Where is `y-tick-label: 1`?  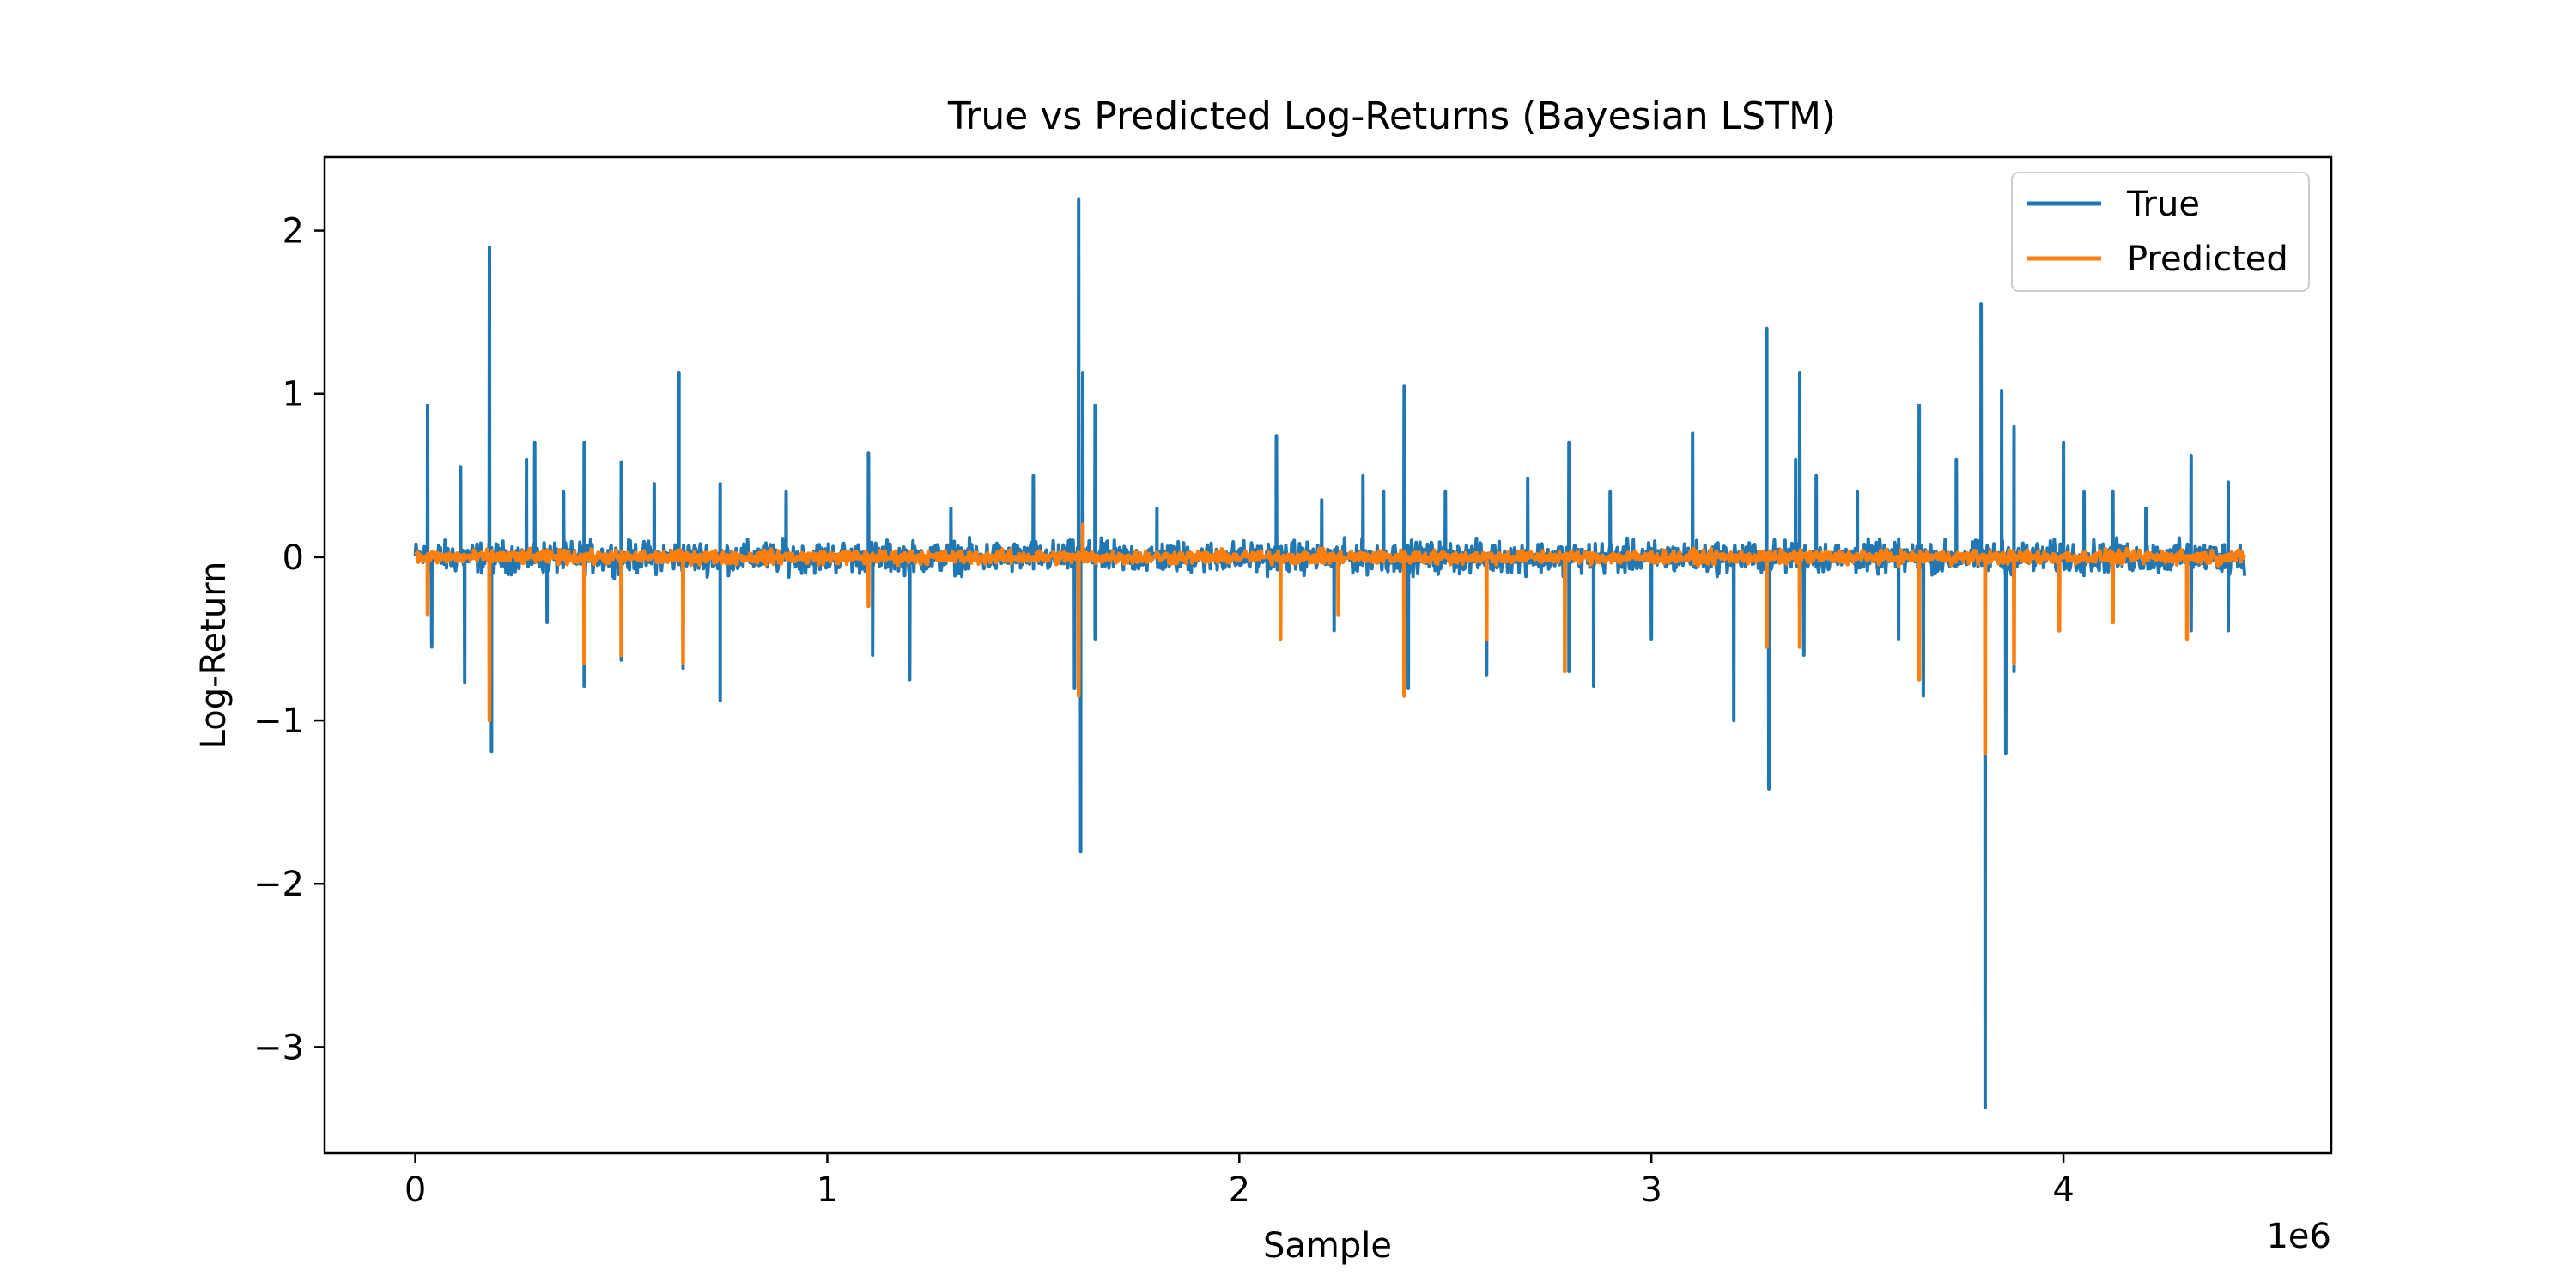 y-tick-label: 1 is located at coordinates (293, 395).